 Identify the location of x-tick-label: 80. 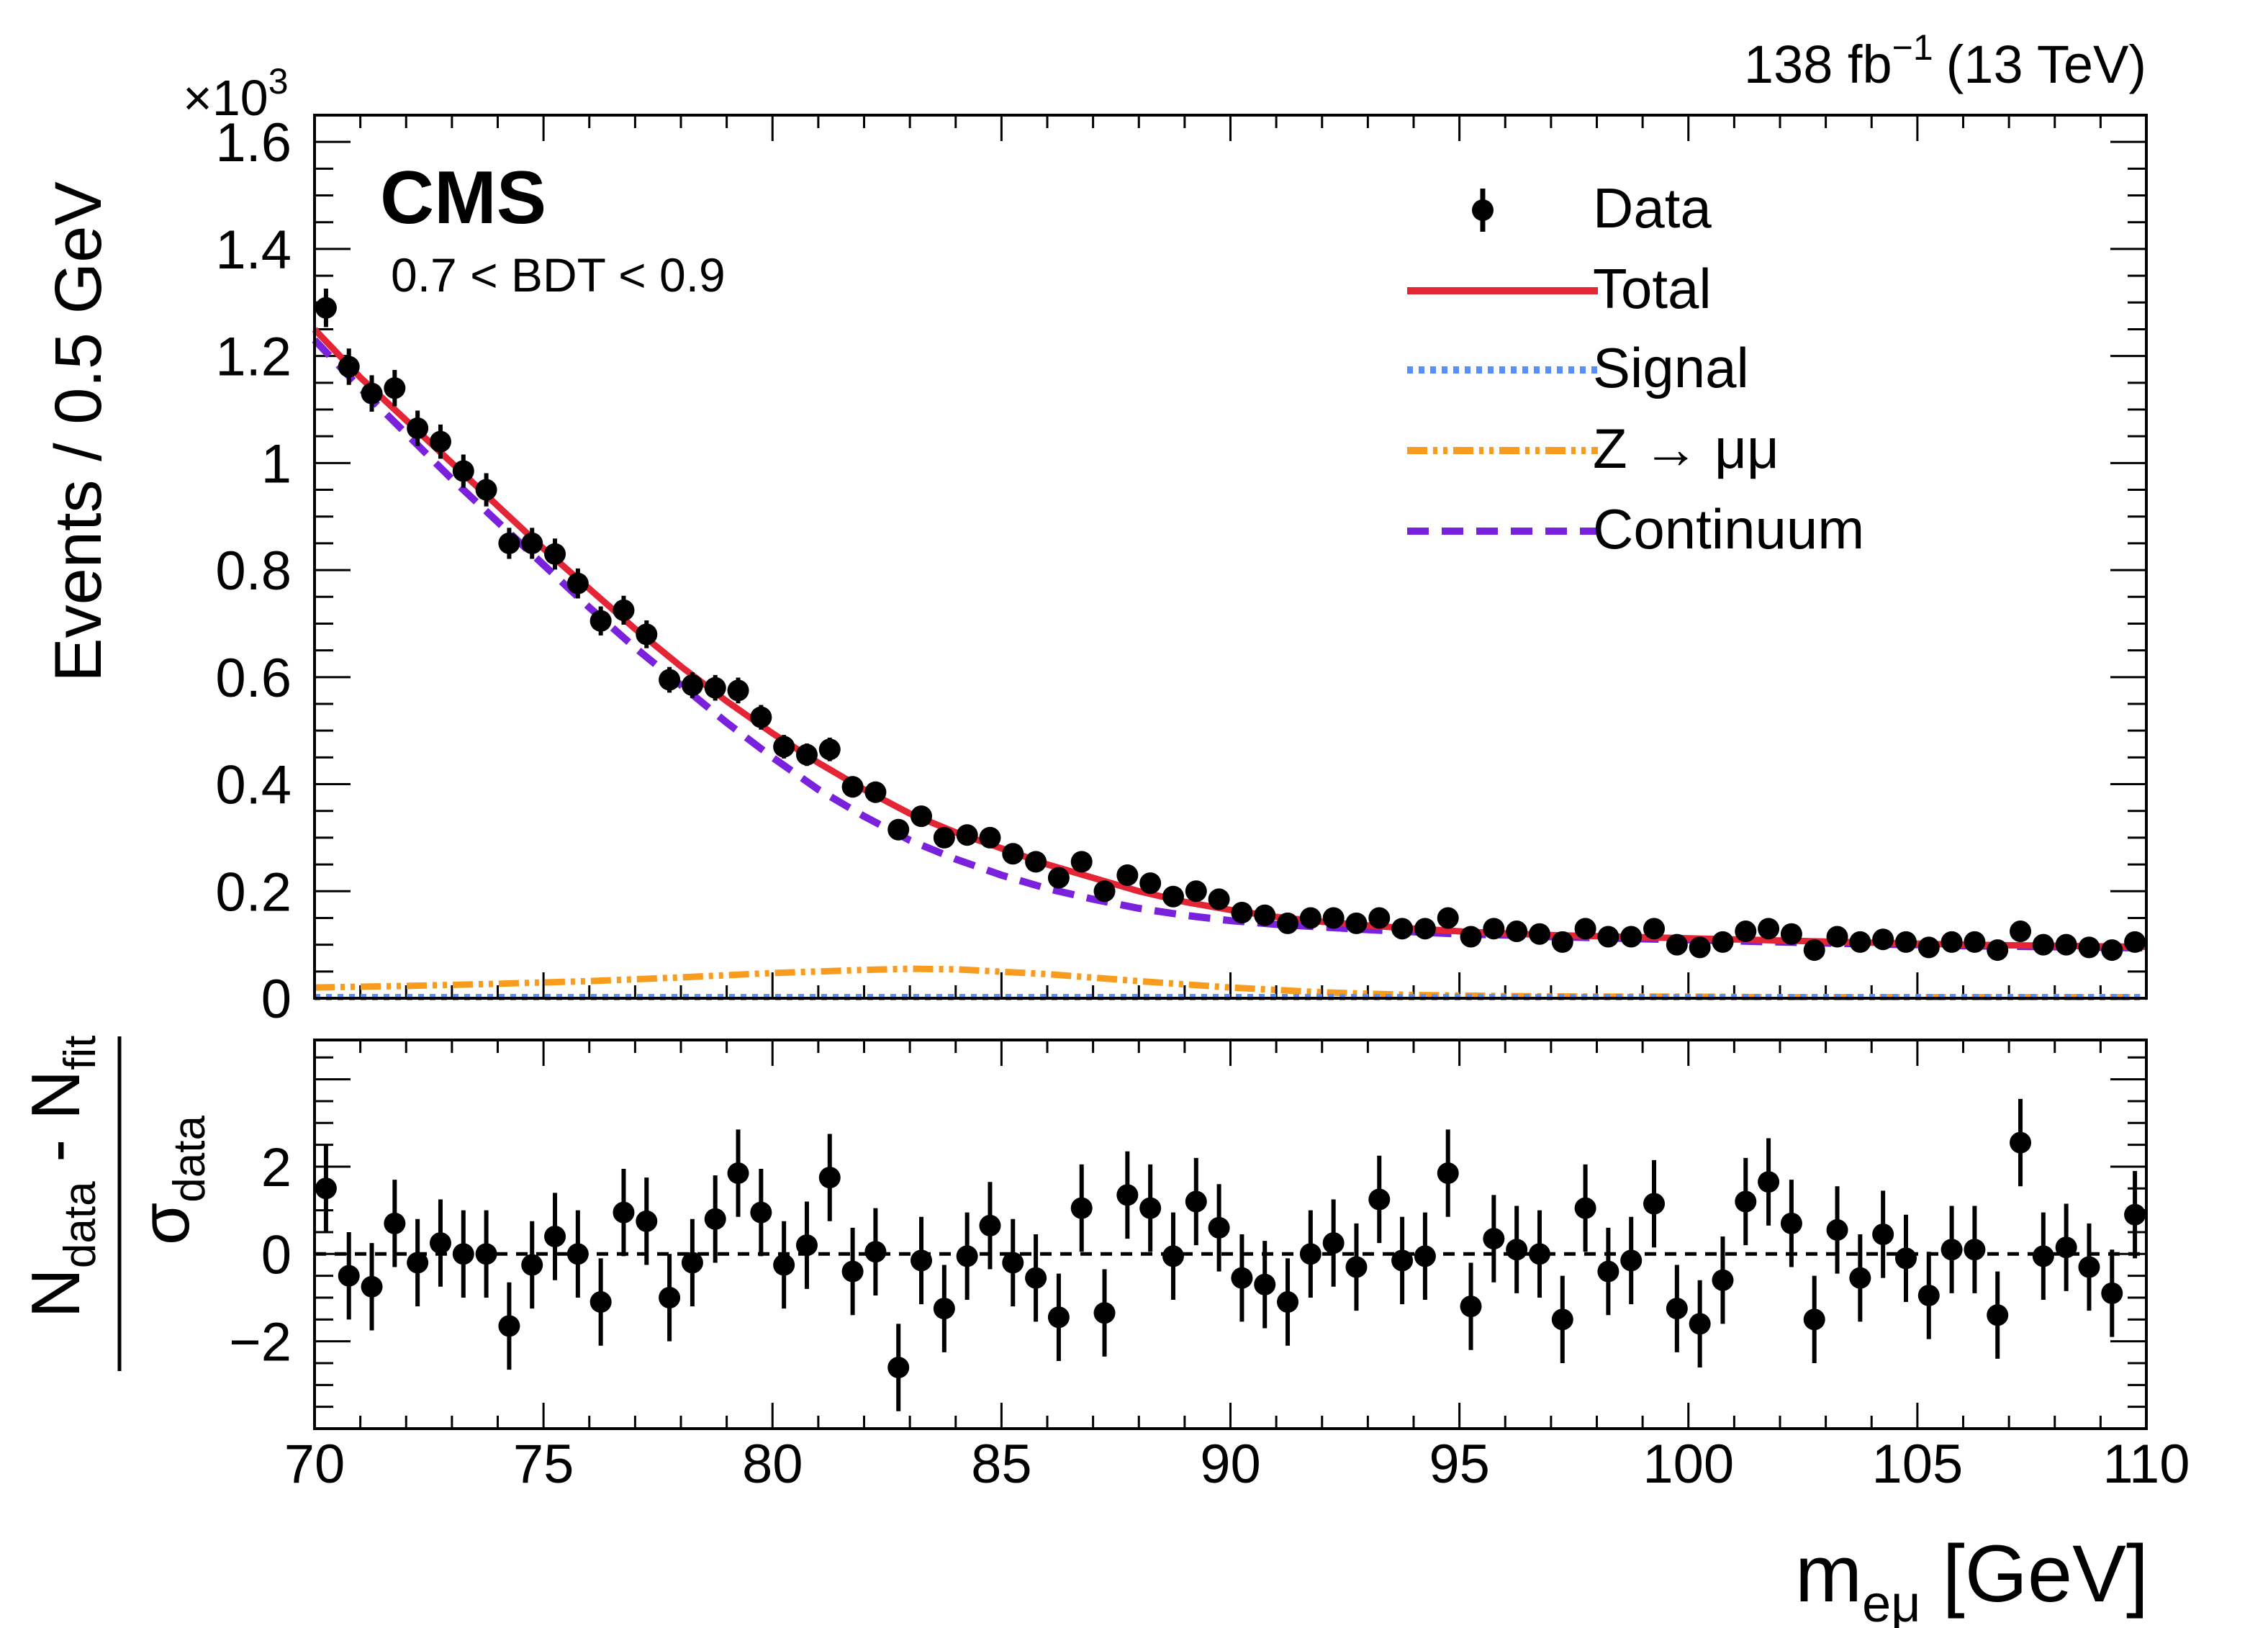
(773, 1464).